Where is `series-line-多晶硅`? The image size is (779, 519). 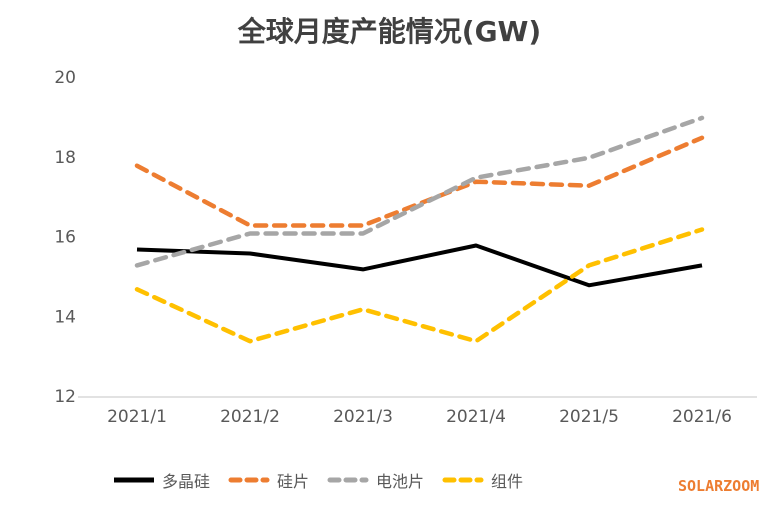 series-line-多晶硅 is located at coordinates (419, 265).